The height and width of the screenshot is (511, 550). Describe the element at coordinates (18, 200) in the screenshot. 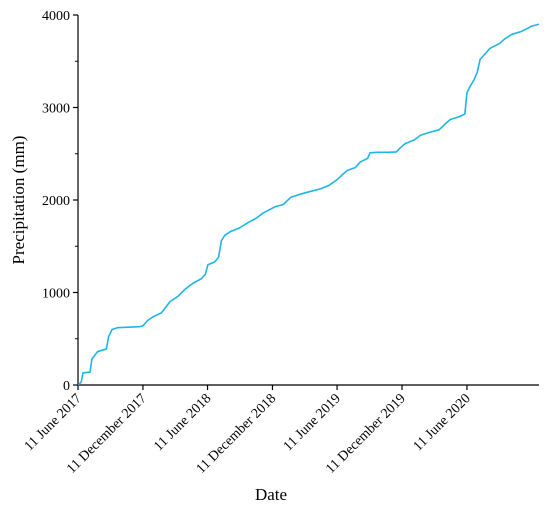

I see `y-axis-label: Precipitation (mm)` at that location.